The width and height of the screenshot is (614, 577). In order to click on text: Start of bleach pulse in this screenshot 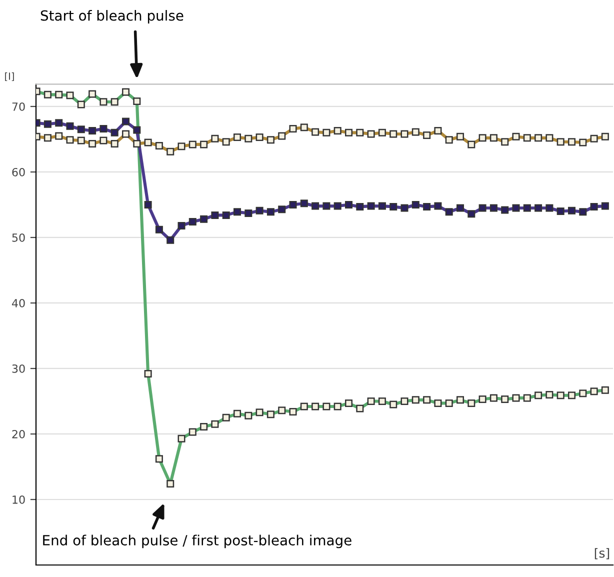, I will do `click(112, 17)`.